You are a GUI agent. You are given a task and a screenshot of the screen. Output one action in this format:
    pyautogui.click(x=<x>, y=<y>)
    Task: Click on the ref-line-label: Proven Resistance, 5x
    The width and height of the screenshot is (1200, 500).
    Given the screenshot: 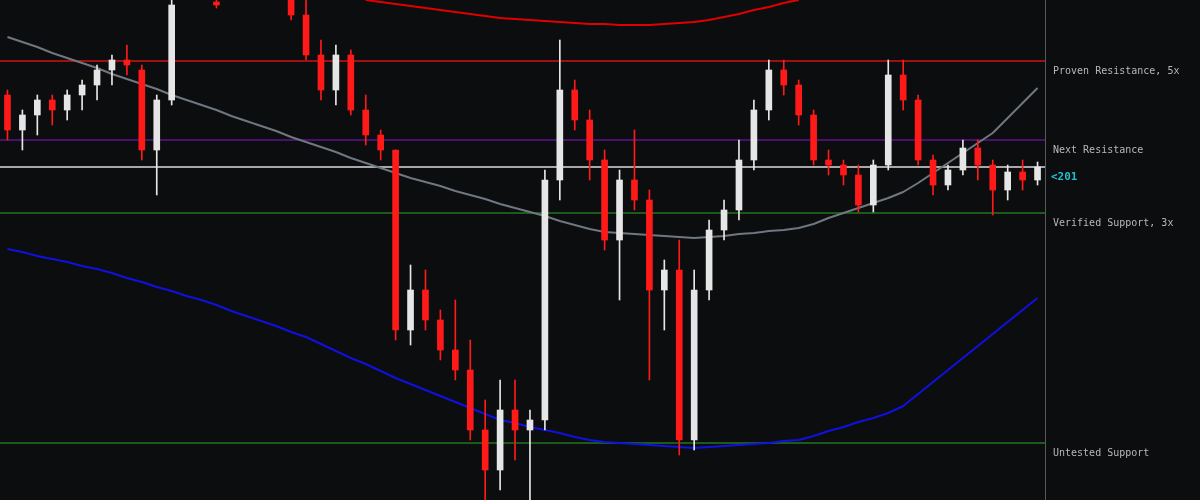 What is the action you would take?
    pyautogui.click(x=1116, y=70)
    